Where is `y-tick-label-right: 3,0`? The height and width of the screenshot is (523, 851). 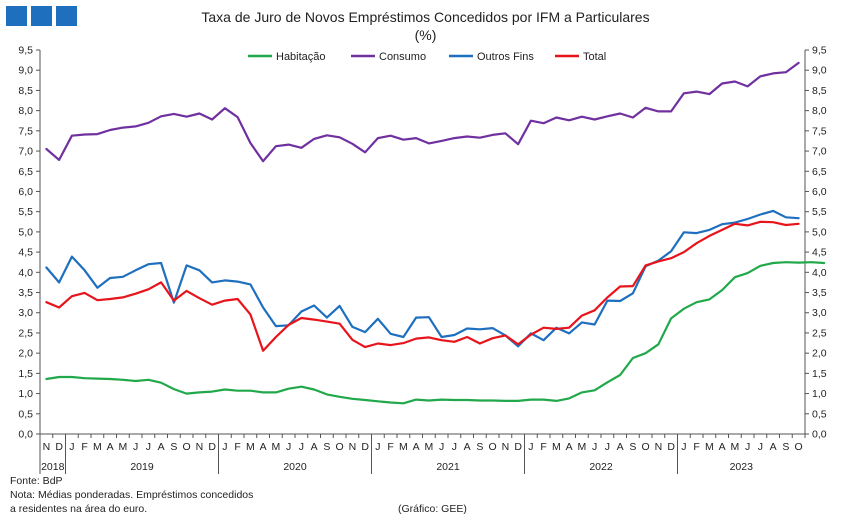
y-tick-label-right: 3,0 is located at coordinates (819, 313).